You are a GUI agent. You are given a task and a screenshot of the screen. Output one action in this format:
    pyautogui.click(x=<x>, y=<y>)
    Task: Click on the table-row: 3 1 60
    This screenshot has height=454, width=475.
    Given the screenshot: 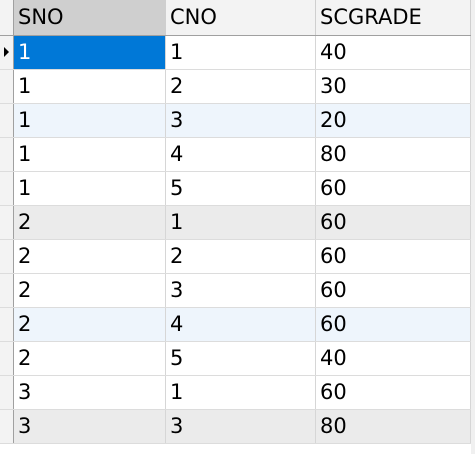 What is the action you would take?
    pyautogui.click(x=235, y=393)
    